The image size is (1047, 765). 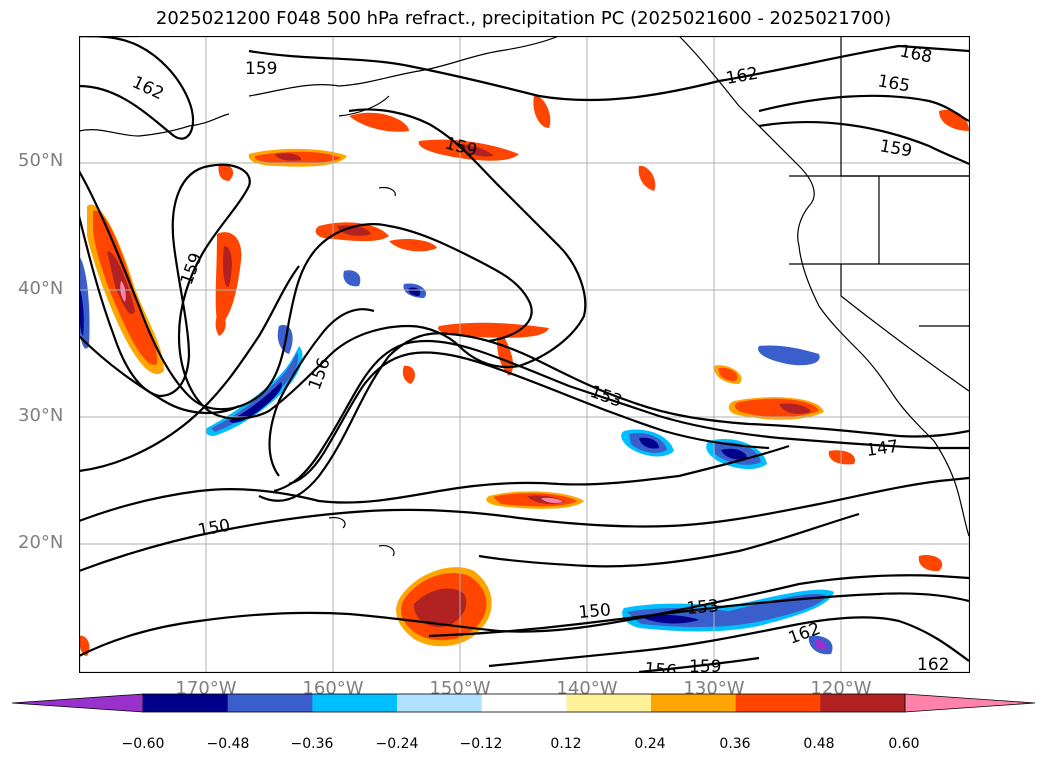 I want to click on colorbar-tick-label: 0.36, so click(x=735, y=744).